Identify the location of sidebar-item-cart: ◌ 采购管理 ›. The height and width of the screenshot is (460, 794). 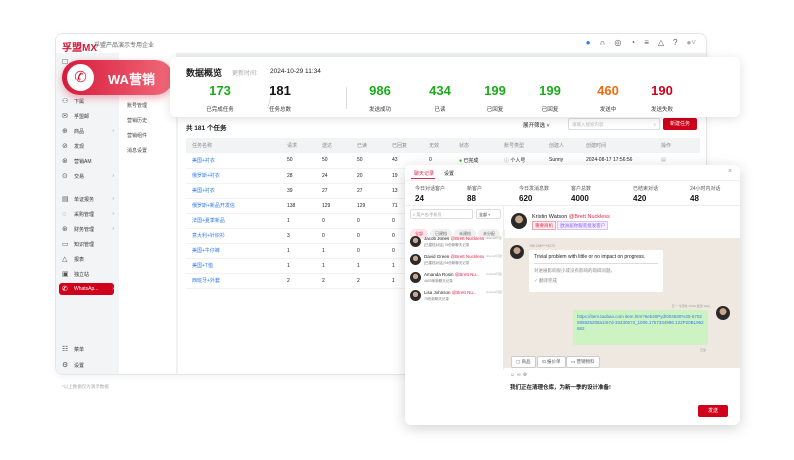
(88, 214).